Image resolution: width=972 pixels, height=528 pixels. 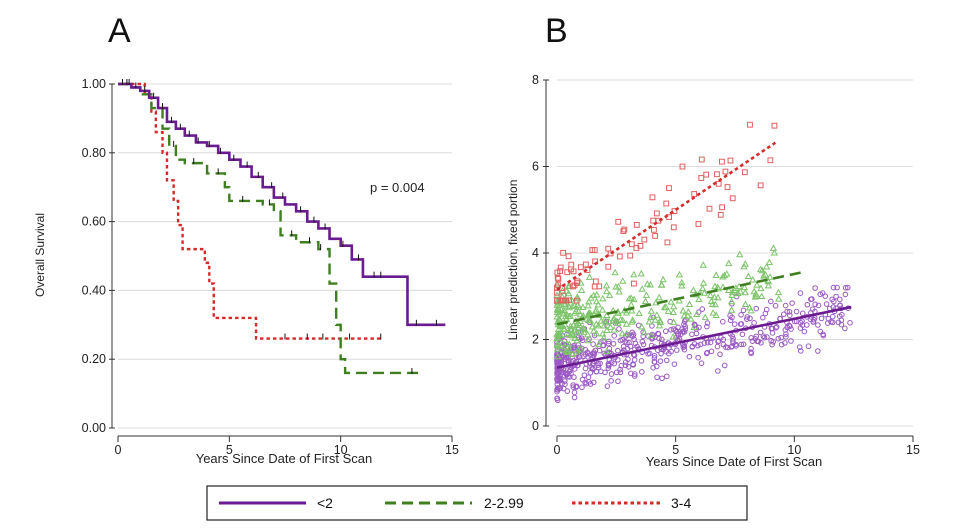 What do you see at coordinates (119, 31) in the screenshot?
I see `panel-a-letter: A` at bounding box center [119, 31].